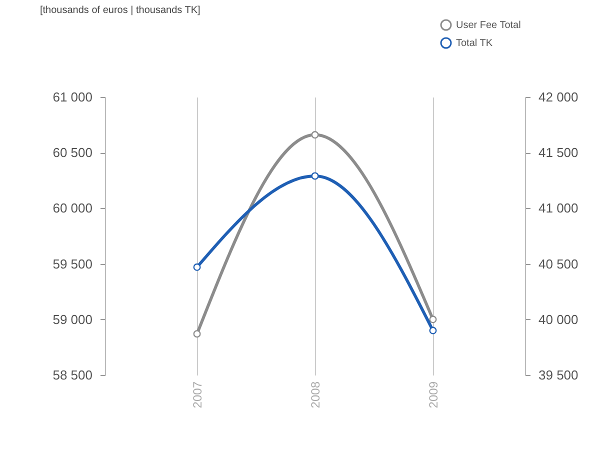  What do you see at coordinates (433, 394) in the screenshot?
I see `x-tick-label: 2009` at bounding box center [433, 394].